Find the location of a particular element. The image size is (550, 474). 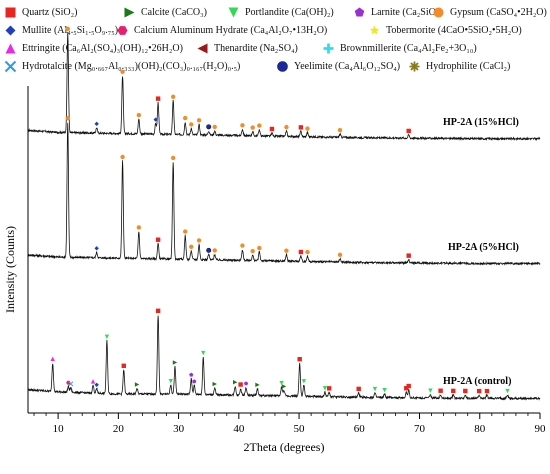

x-tick-label: 50 is located at coordinates (300, 429).